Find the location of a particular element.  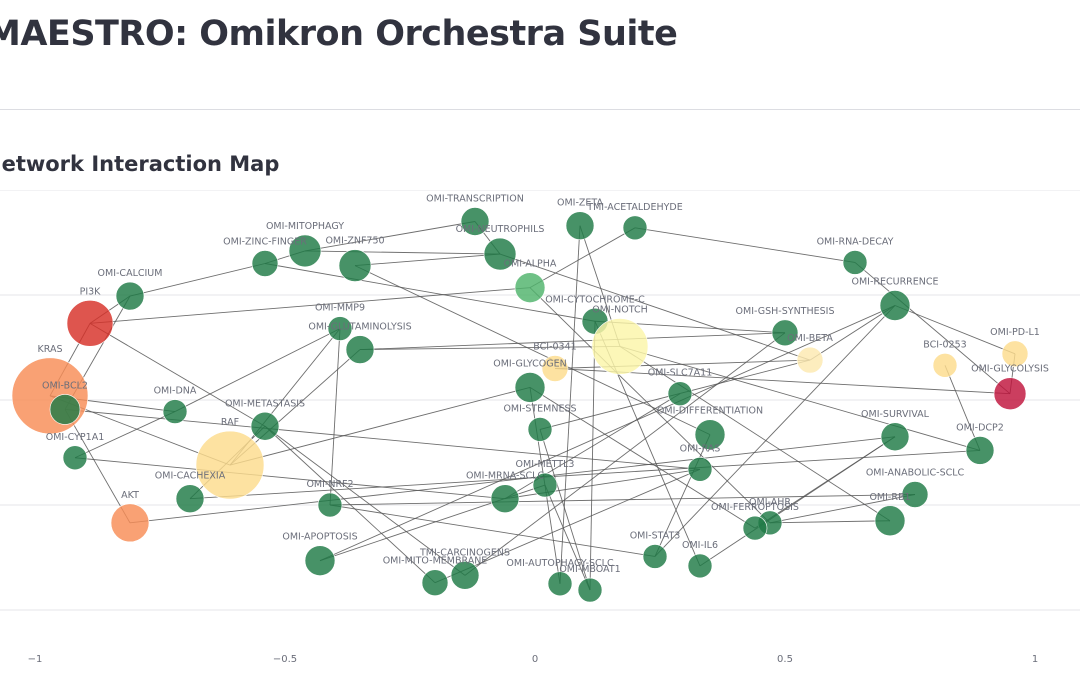

node-omi-pd-l1 is located at coordinates (1015, 354).